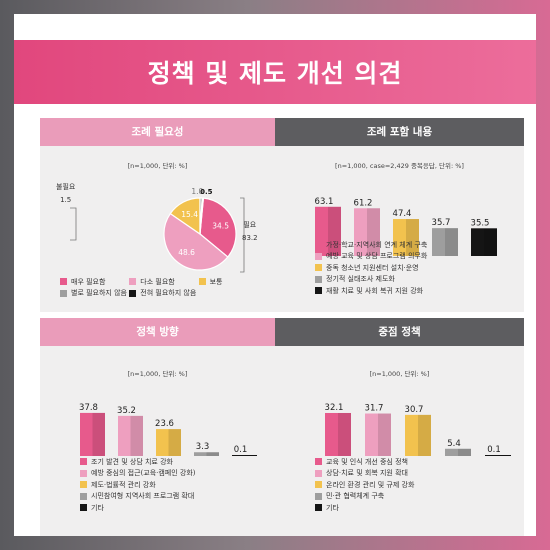 This screenshot has height=550, width=550. What do you see at coordinates (138, 462) in the screenshot?
I see `legend-item: 조기 발견 및 상담 치료 강화` at bounding box center [138, 462].